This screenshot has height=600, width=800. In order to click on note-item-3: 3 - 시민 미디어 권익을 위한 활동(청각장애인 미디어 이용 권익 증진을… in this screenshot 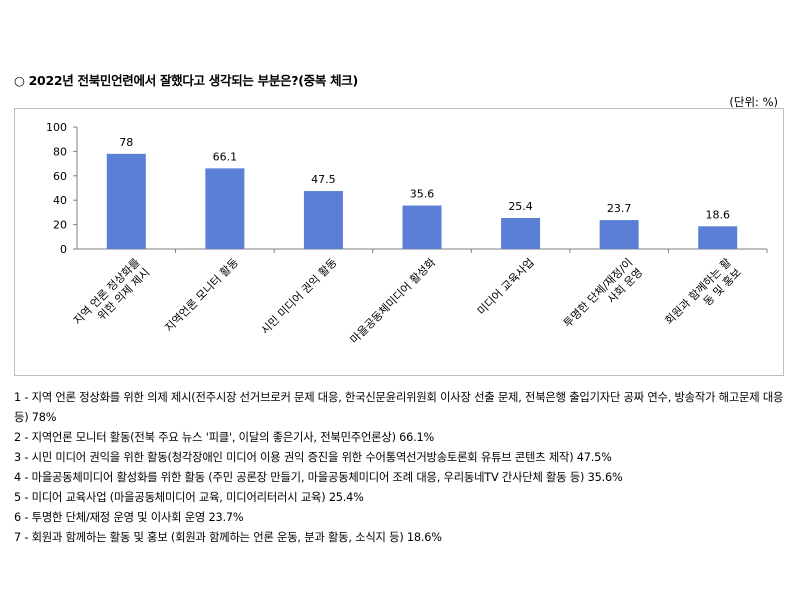, I will do `click(313, 457)`.